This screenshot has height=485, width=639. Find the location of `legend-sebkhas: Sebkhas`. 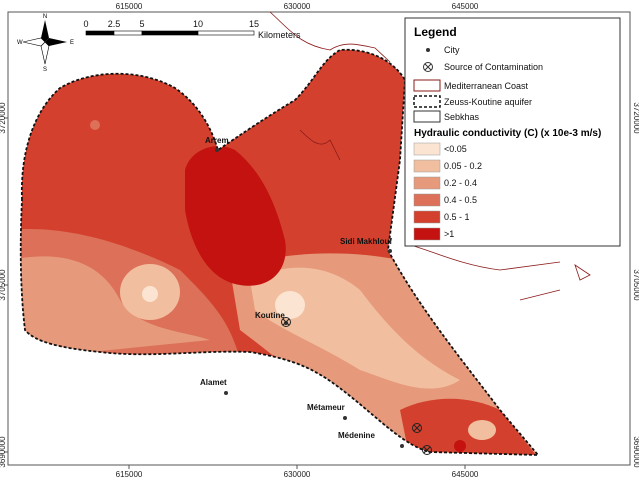

legend-sebkhas: Sebkhas is located at coordinates (462, 117).